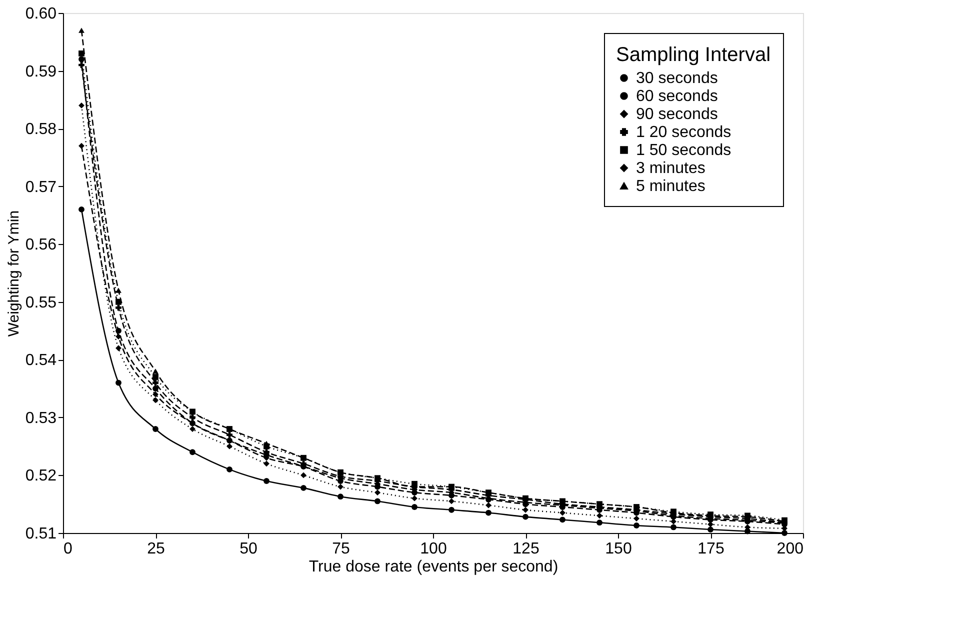  What do you see at coordinates (341, 549) in the screenshot?
I see `x-tick-label: 75` at bounding box center [341, 549].